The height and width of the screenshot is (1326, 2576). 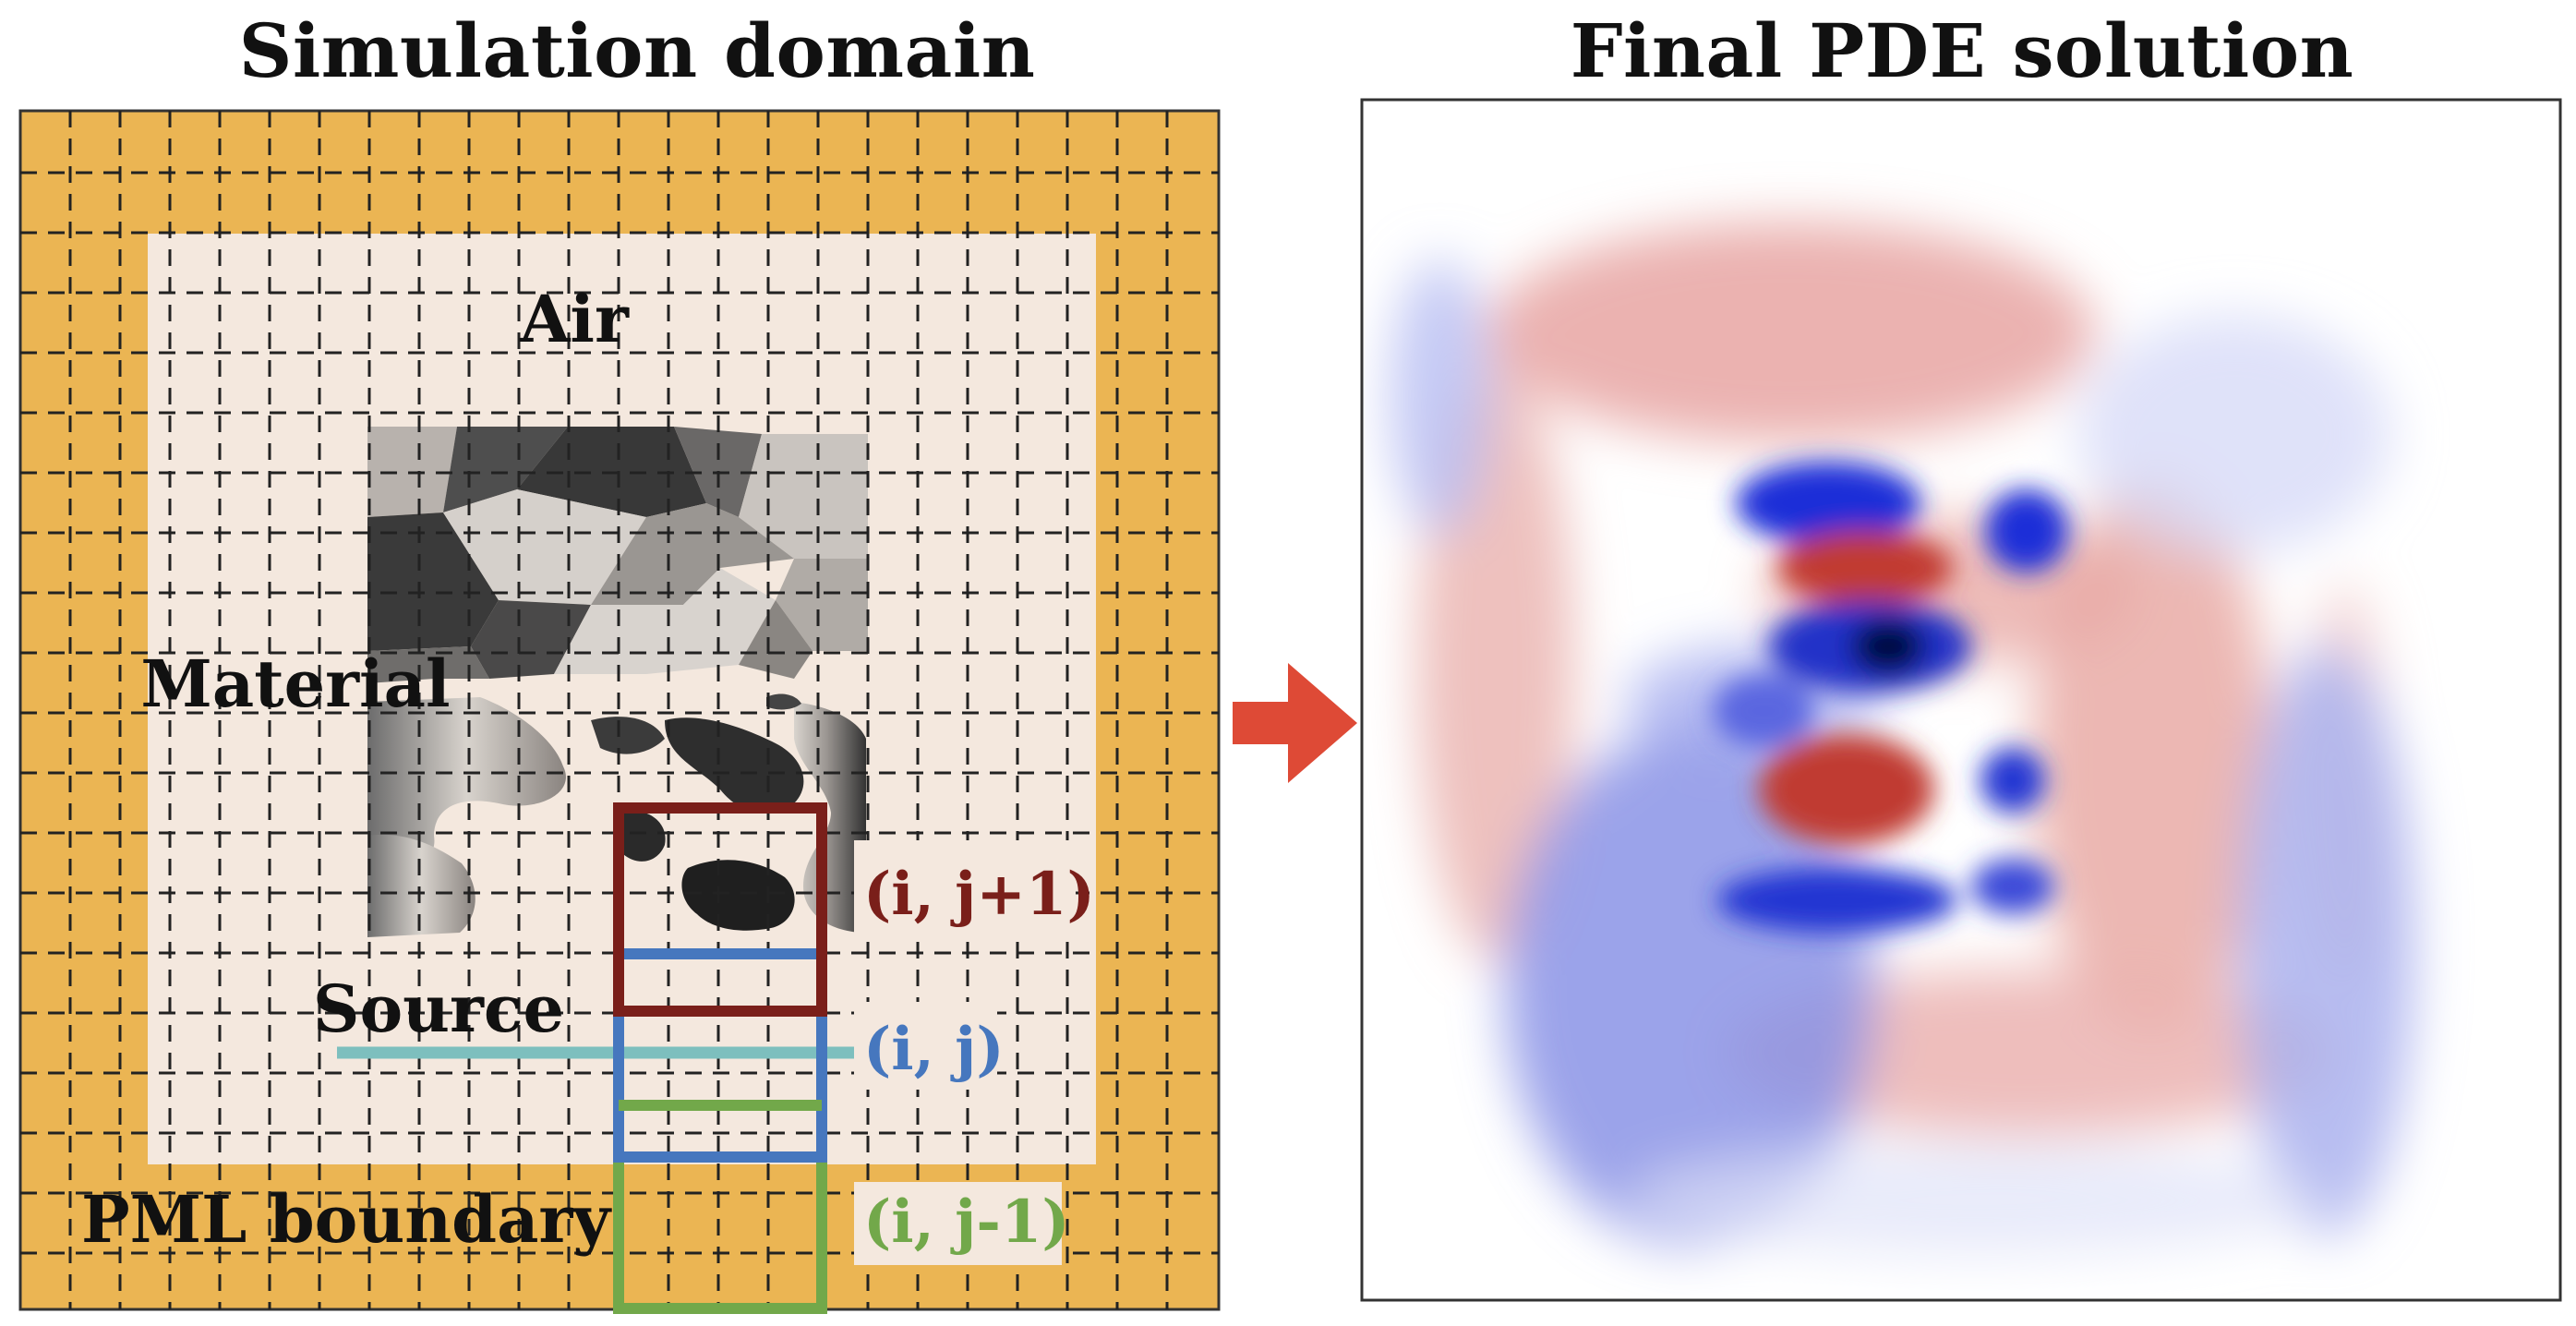 I want to click on cell-mid-label-bg, so click(x=925, y=1046).